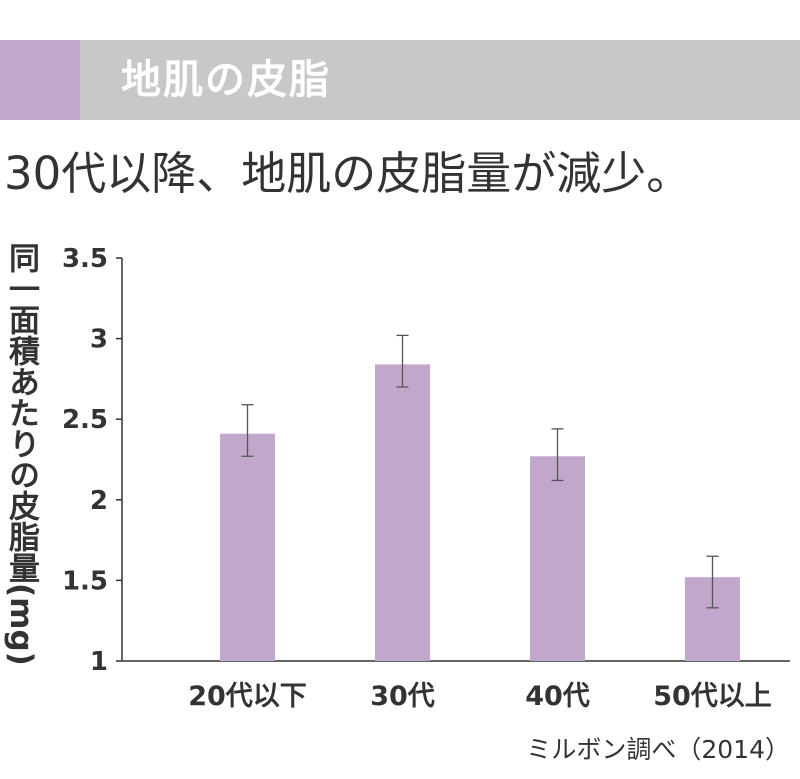 The image size is (800, 779). Describe the element at coordinates (85, 259) in the screenshot. I see `y-tick-label: 3.5` at that location.